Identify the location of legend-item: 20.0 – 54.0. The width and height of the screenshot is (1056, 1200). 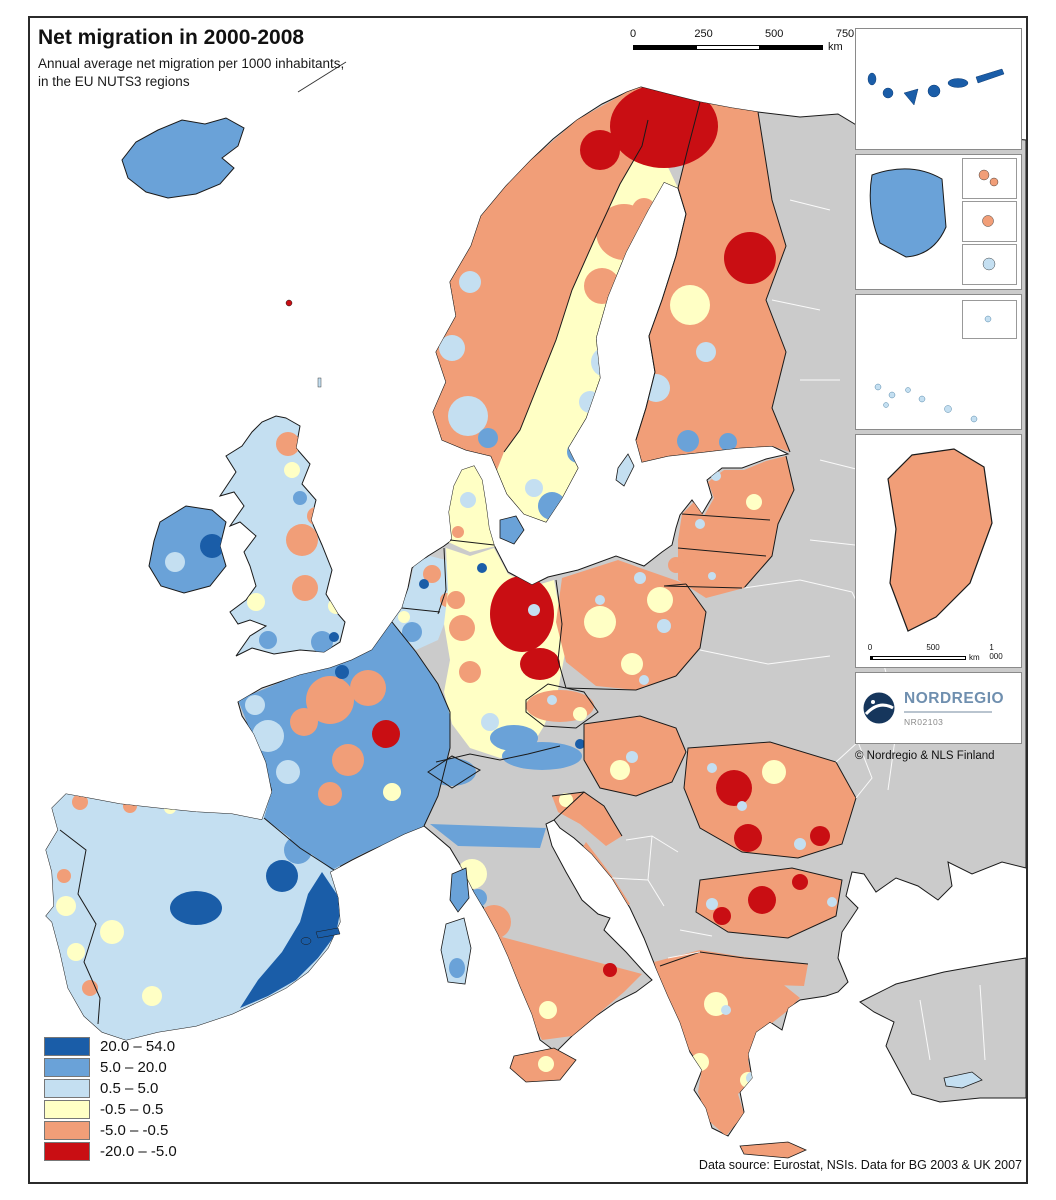
(110, 1046).